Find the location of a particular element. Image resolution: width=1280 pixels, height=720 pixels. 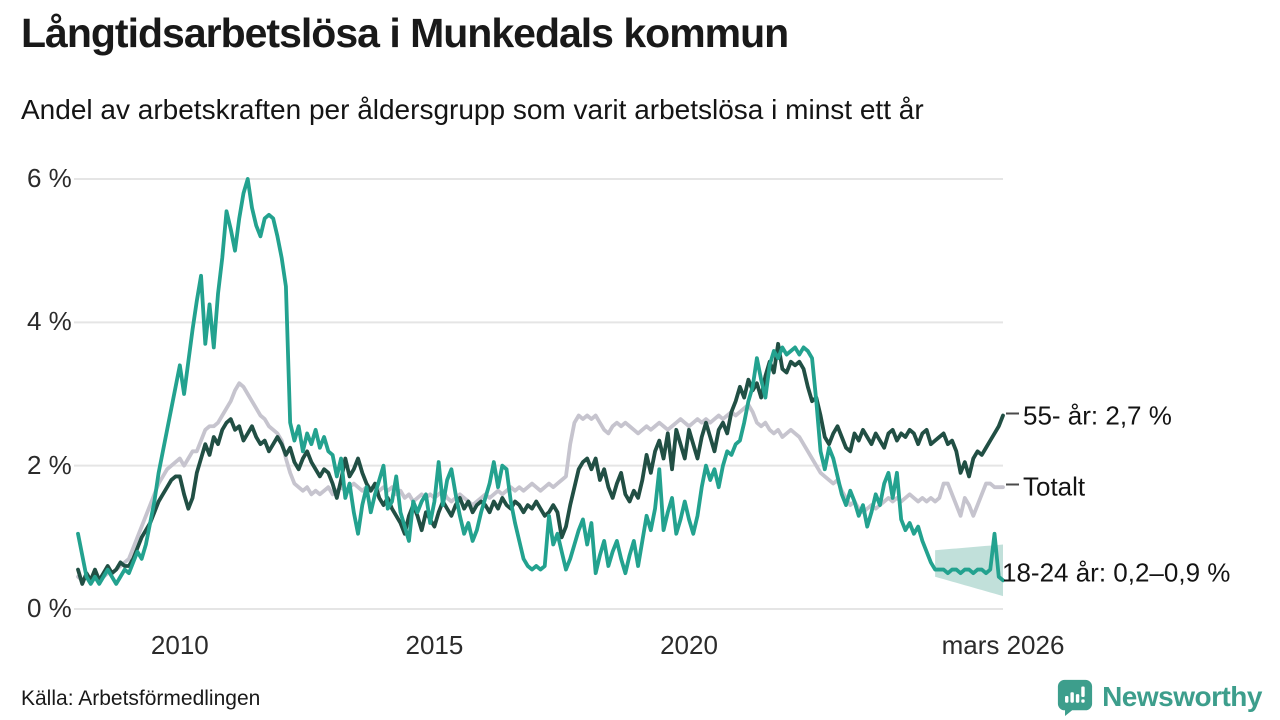

newsworthy-logo: Newsworthy is located at coordinates (1159, 697).